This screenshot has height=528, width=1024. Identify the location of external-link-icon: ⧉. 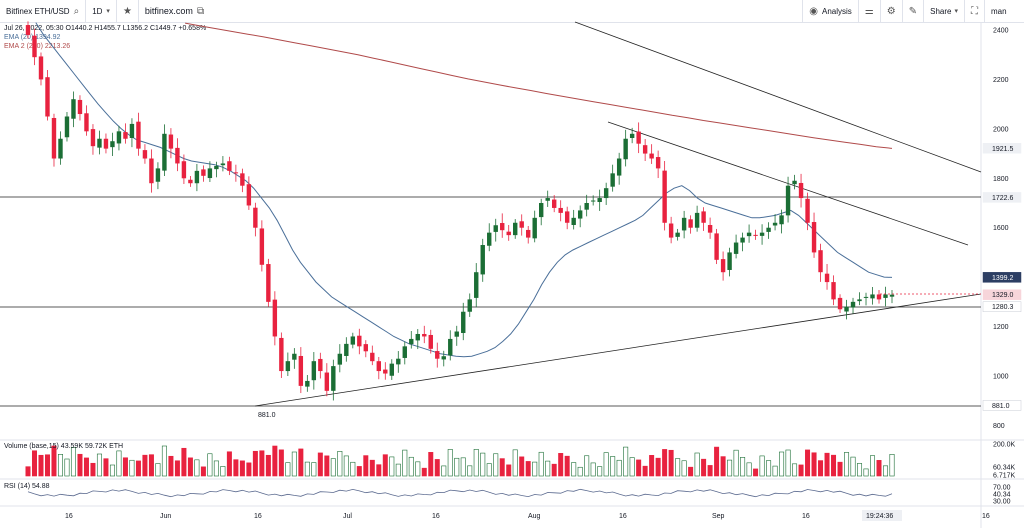
(200, 11).